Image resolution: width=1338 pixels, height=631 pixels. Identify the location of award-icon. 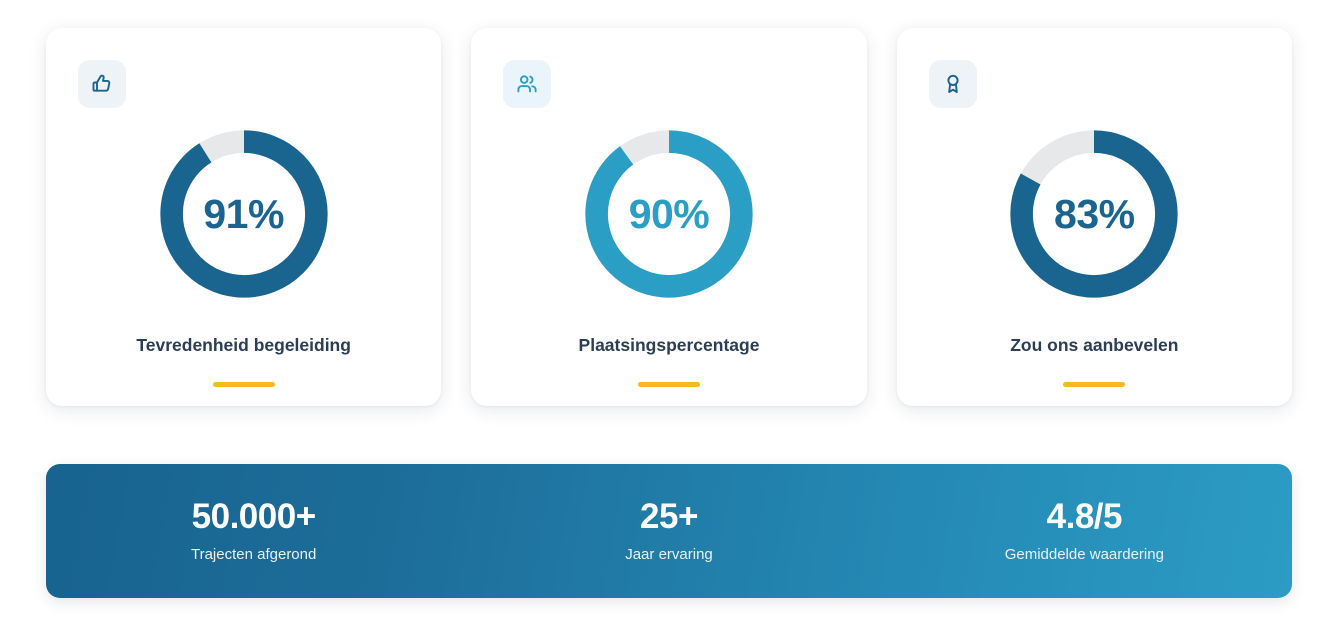
(953, 84).